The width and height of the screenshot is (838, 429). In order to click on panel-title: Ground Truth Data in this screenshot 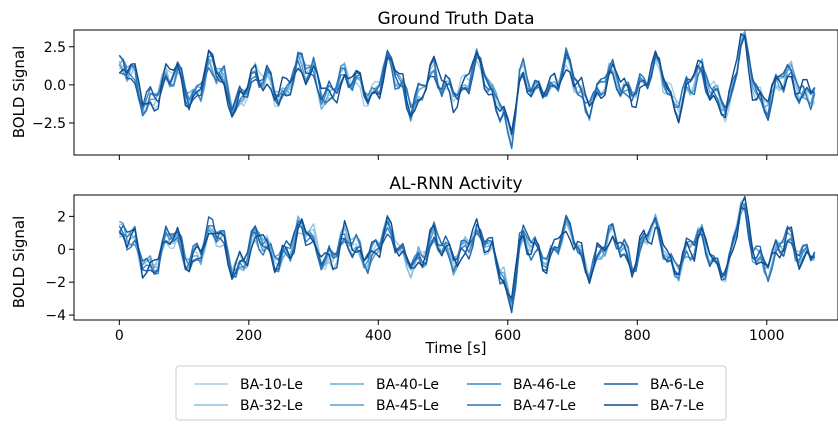, I will do `click(455, 19)`.